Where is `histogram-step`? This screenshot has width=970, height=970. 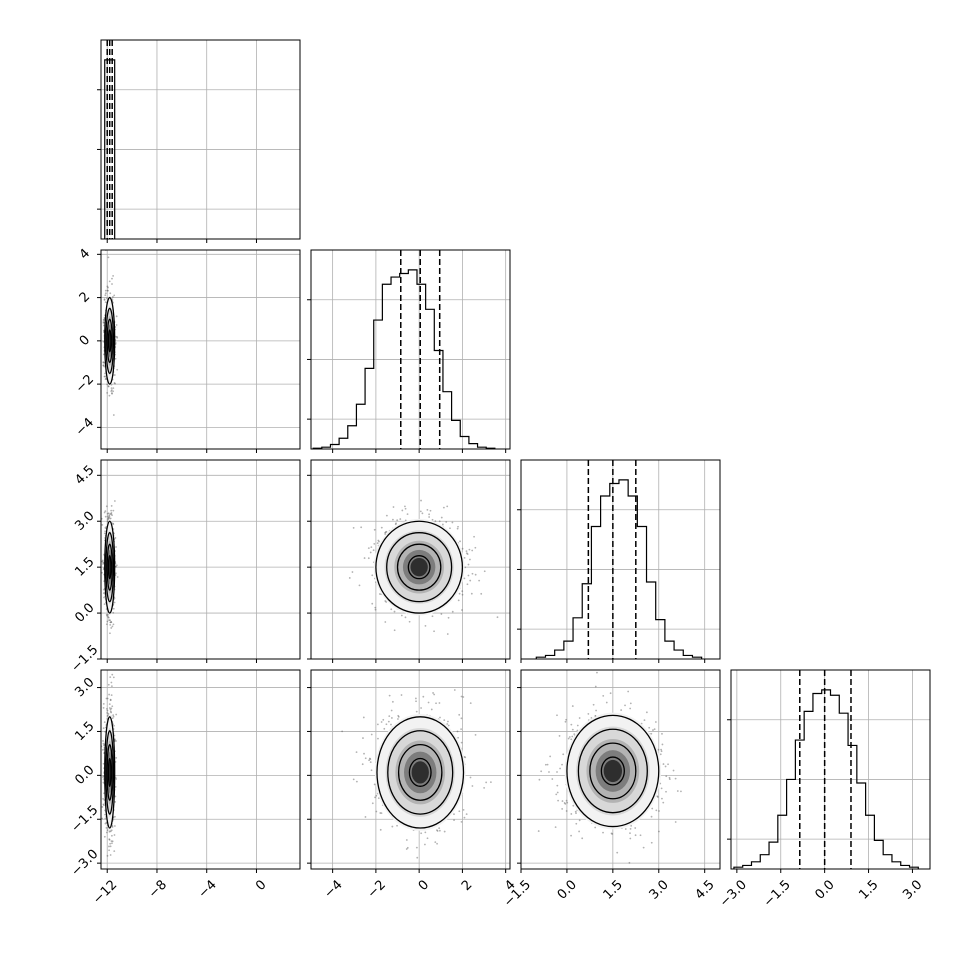
histogram-step is located at coordinates (826, 779).